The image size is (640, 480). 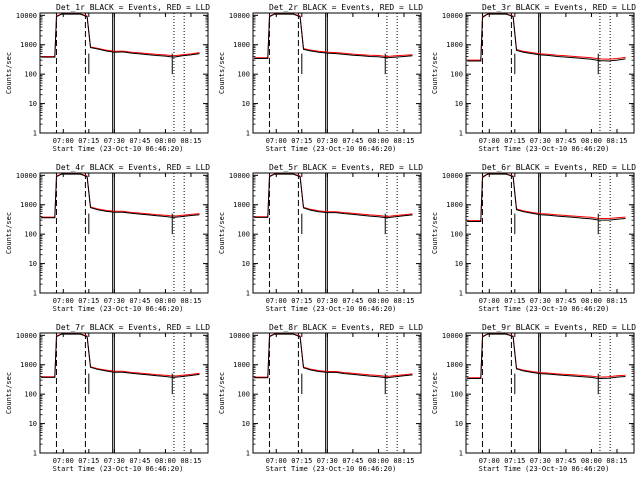 I want to click on plot-title: Det_7r BLACK = Events, RED = LLD, so click(x=133, y=327).